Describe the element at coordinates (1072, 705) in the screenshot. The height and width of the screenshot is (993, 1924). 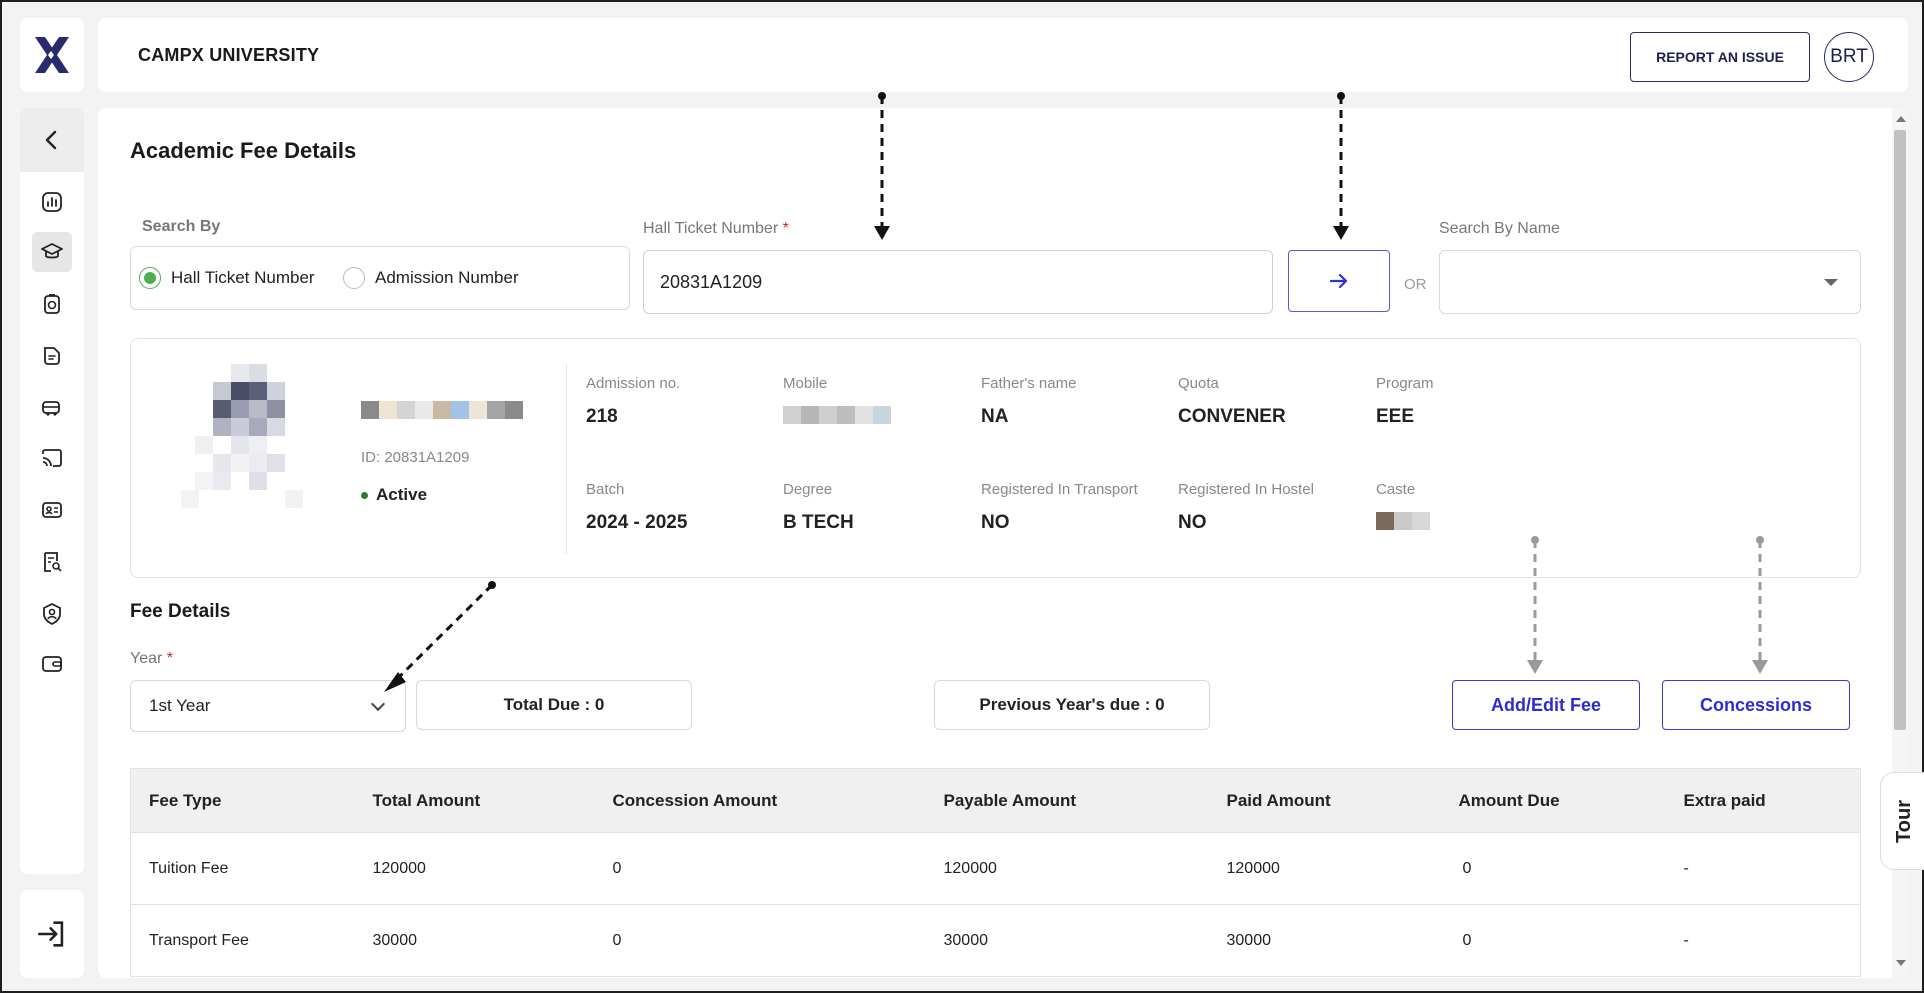
I see `previous-due-pill: Previous Year's due : 0` at that location.